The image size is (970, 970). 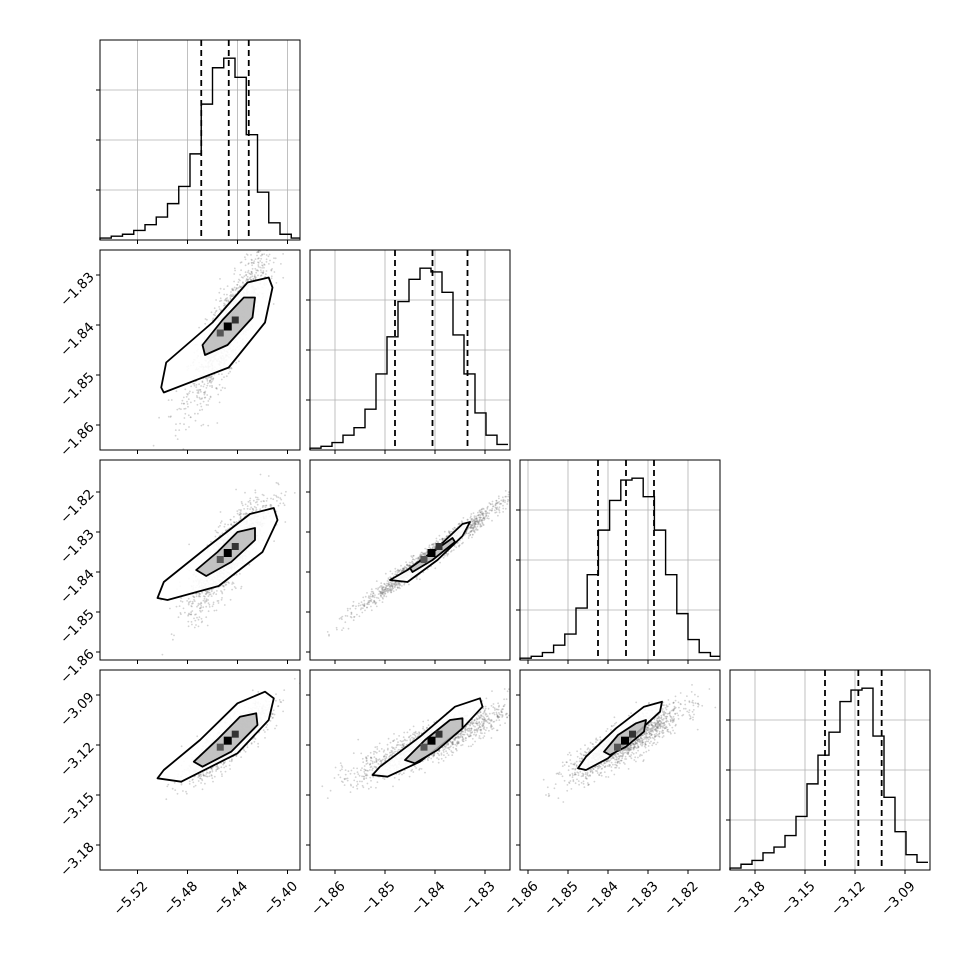 I want to click on hist-panel-frame, so click(x=410, y=350).